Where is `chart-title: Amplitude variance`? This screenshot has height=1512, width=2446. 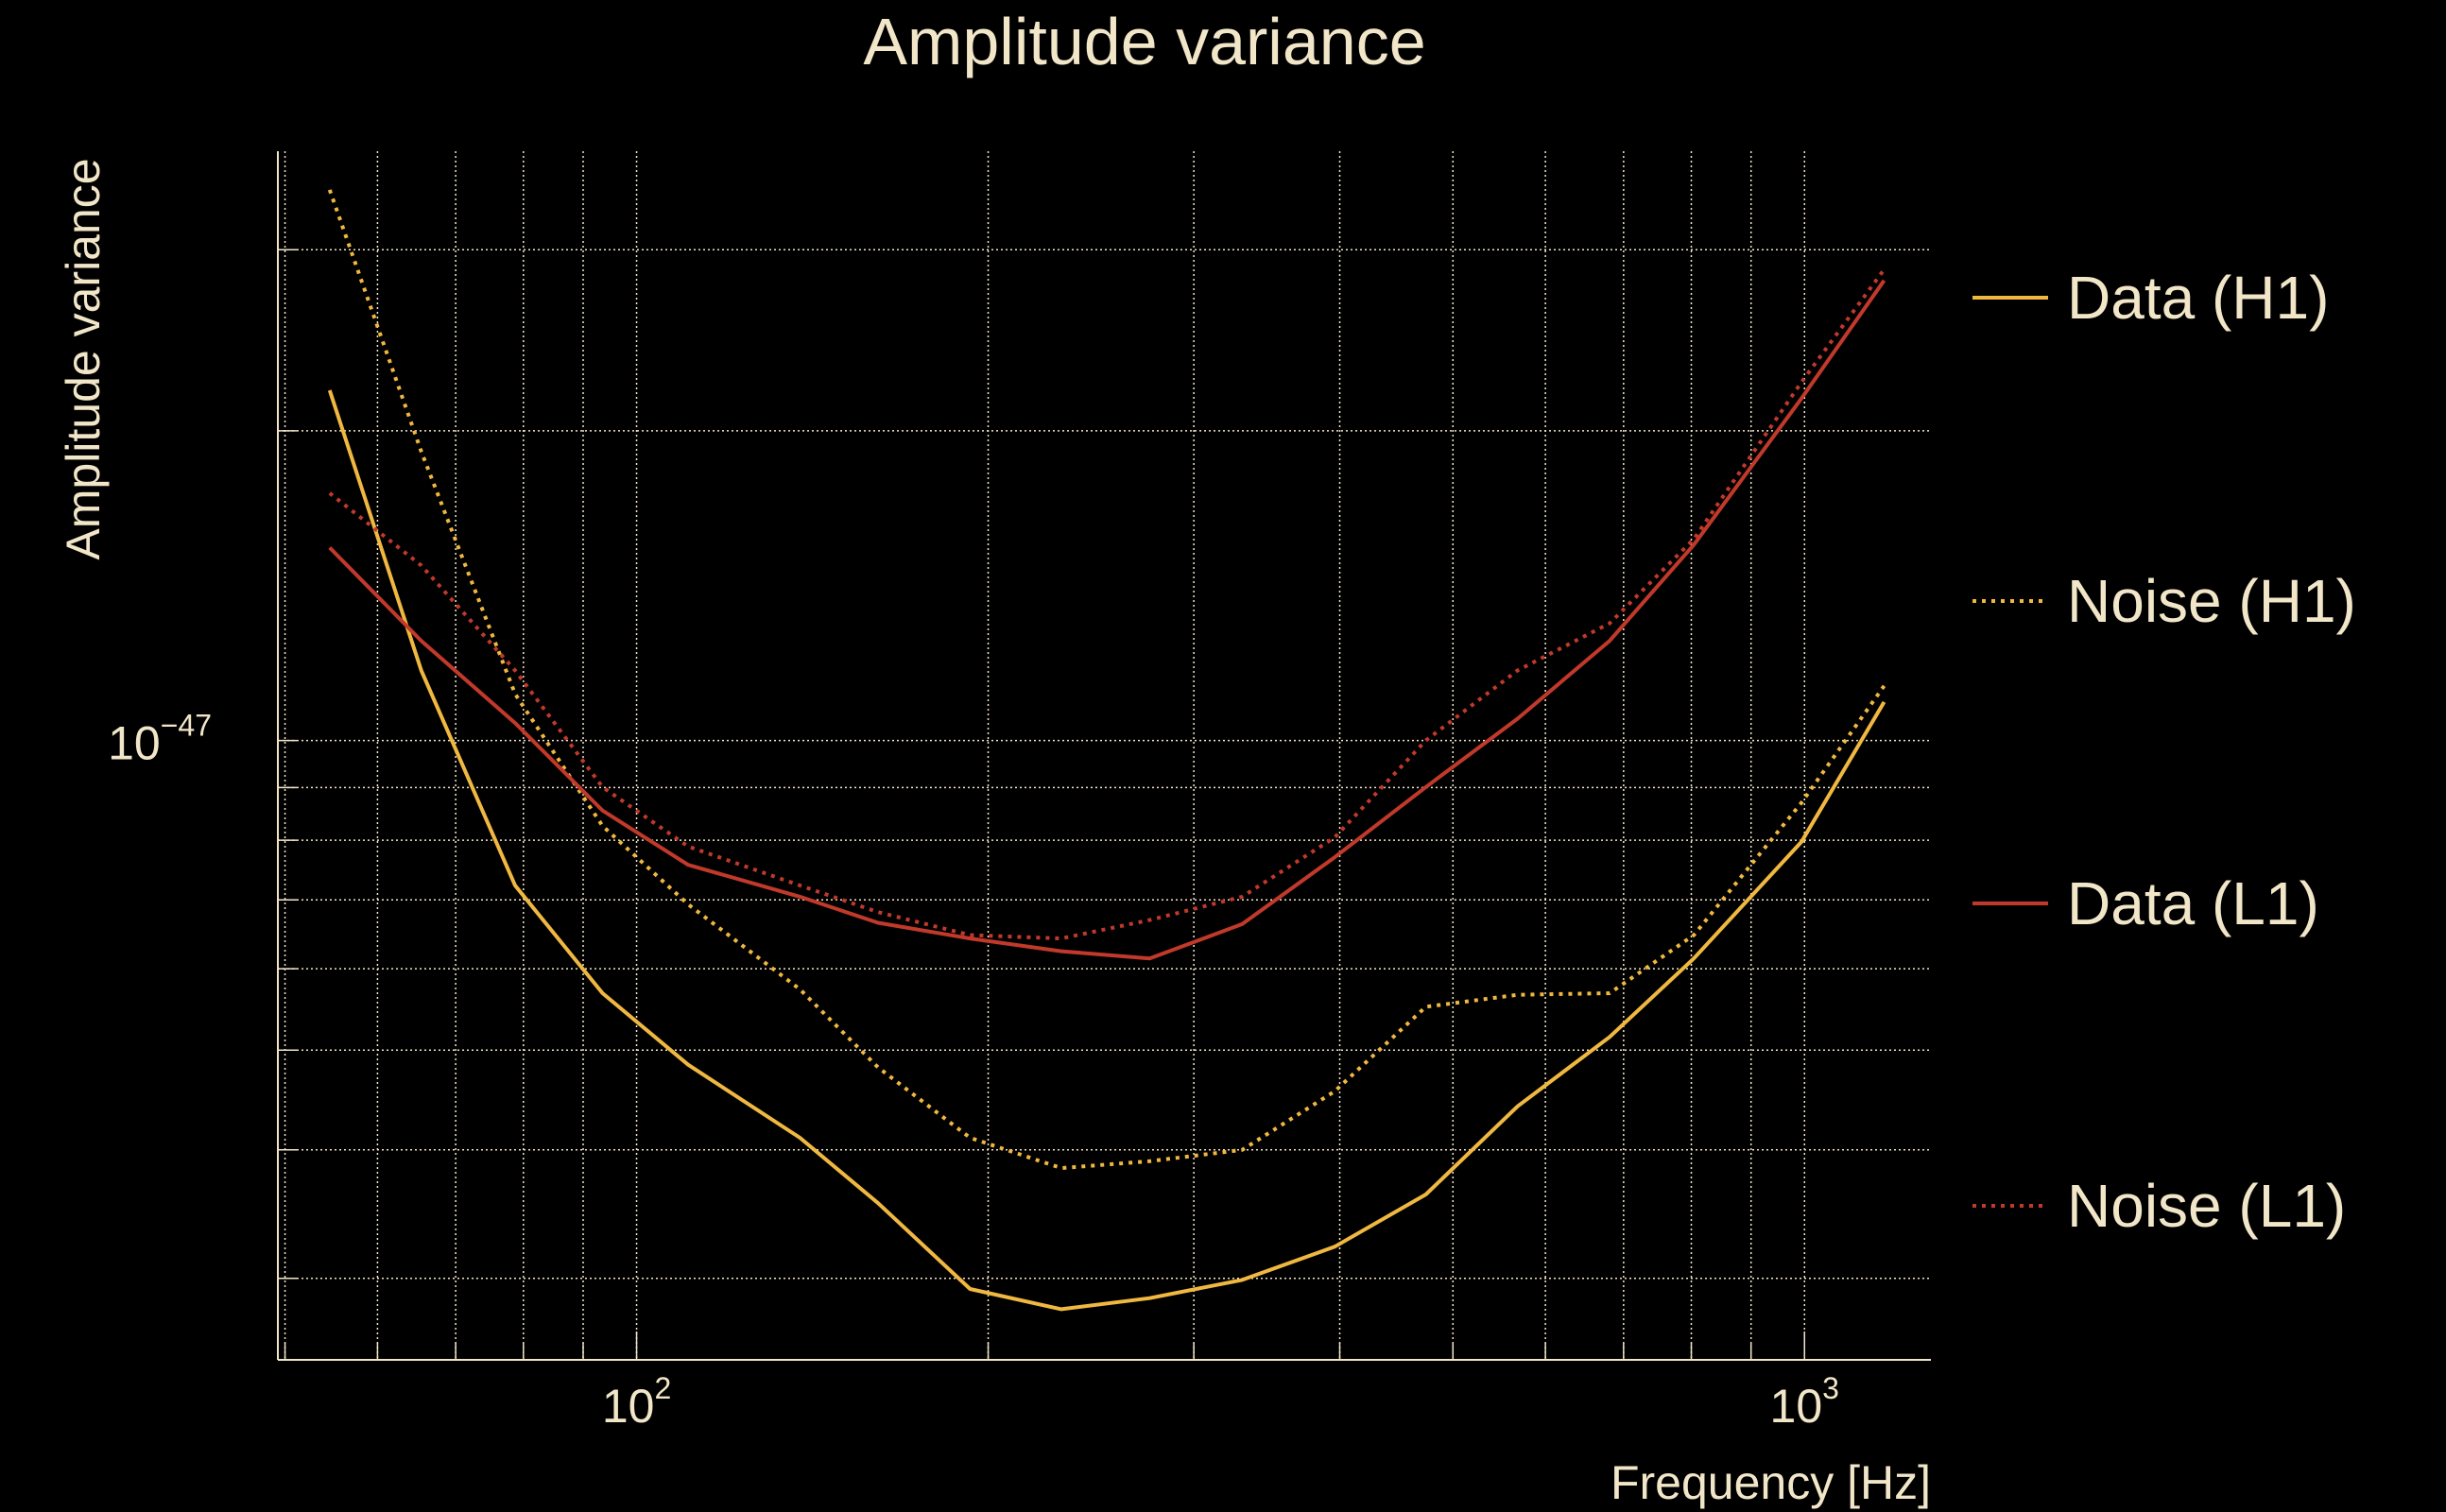
chart-title: Amplitude variance is located at coordinates (1144, 41).